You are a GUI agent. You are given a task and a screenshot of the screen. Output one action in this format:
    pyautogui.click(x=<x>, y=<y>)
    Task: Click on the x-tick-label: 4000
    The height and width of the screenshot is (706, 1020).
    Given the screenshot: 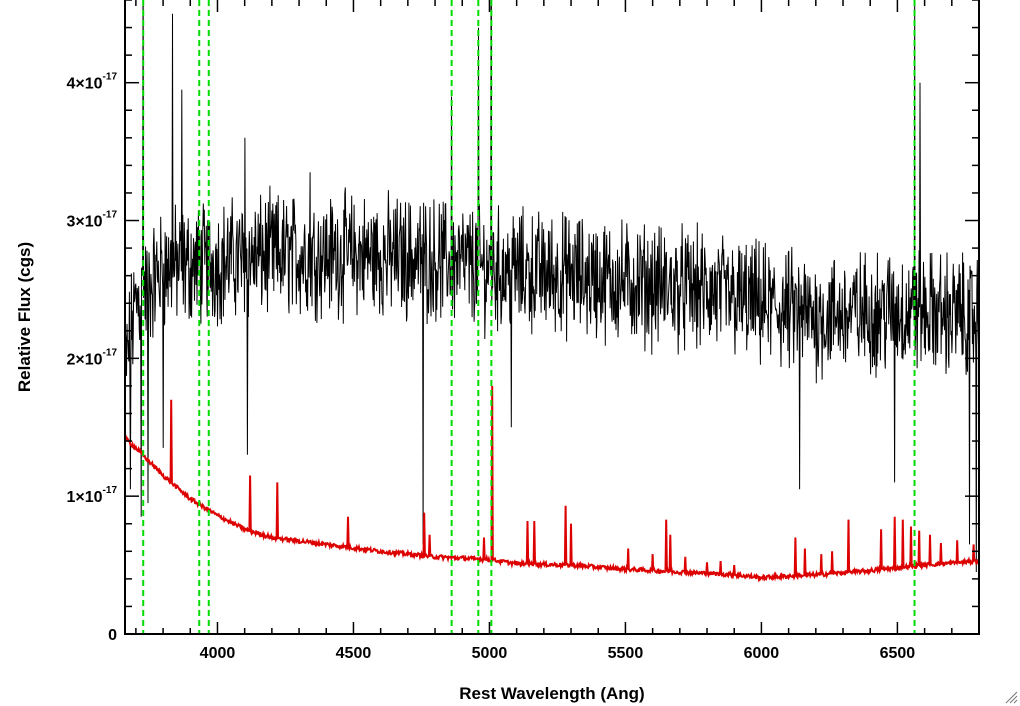 What is the action you would take?
    pyautogui.click(x=218, y=653)
    